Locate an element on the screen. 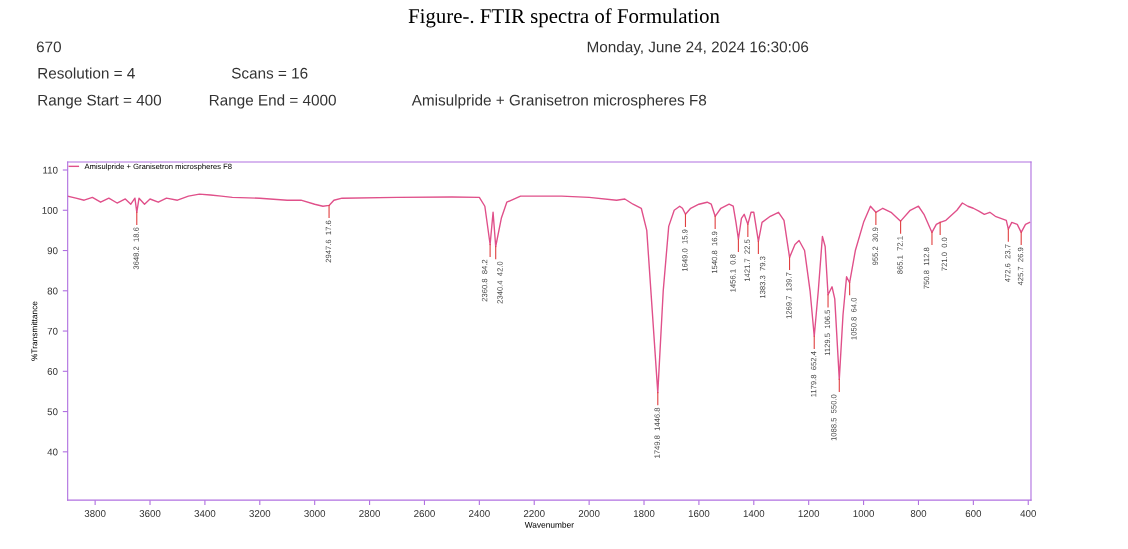 The width and height of the screenshot is (1128, 549). text: Amisulpride + Granisetron microspheres F8 is located at coordinates (559, 101).